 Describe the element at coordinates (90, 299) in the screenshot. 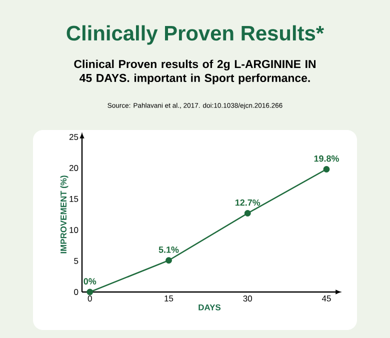

I see `x-tick-label: 0` at that location.